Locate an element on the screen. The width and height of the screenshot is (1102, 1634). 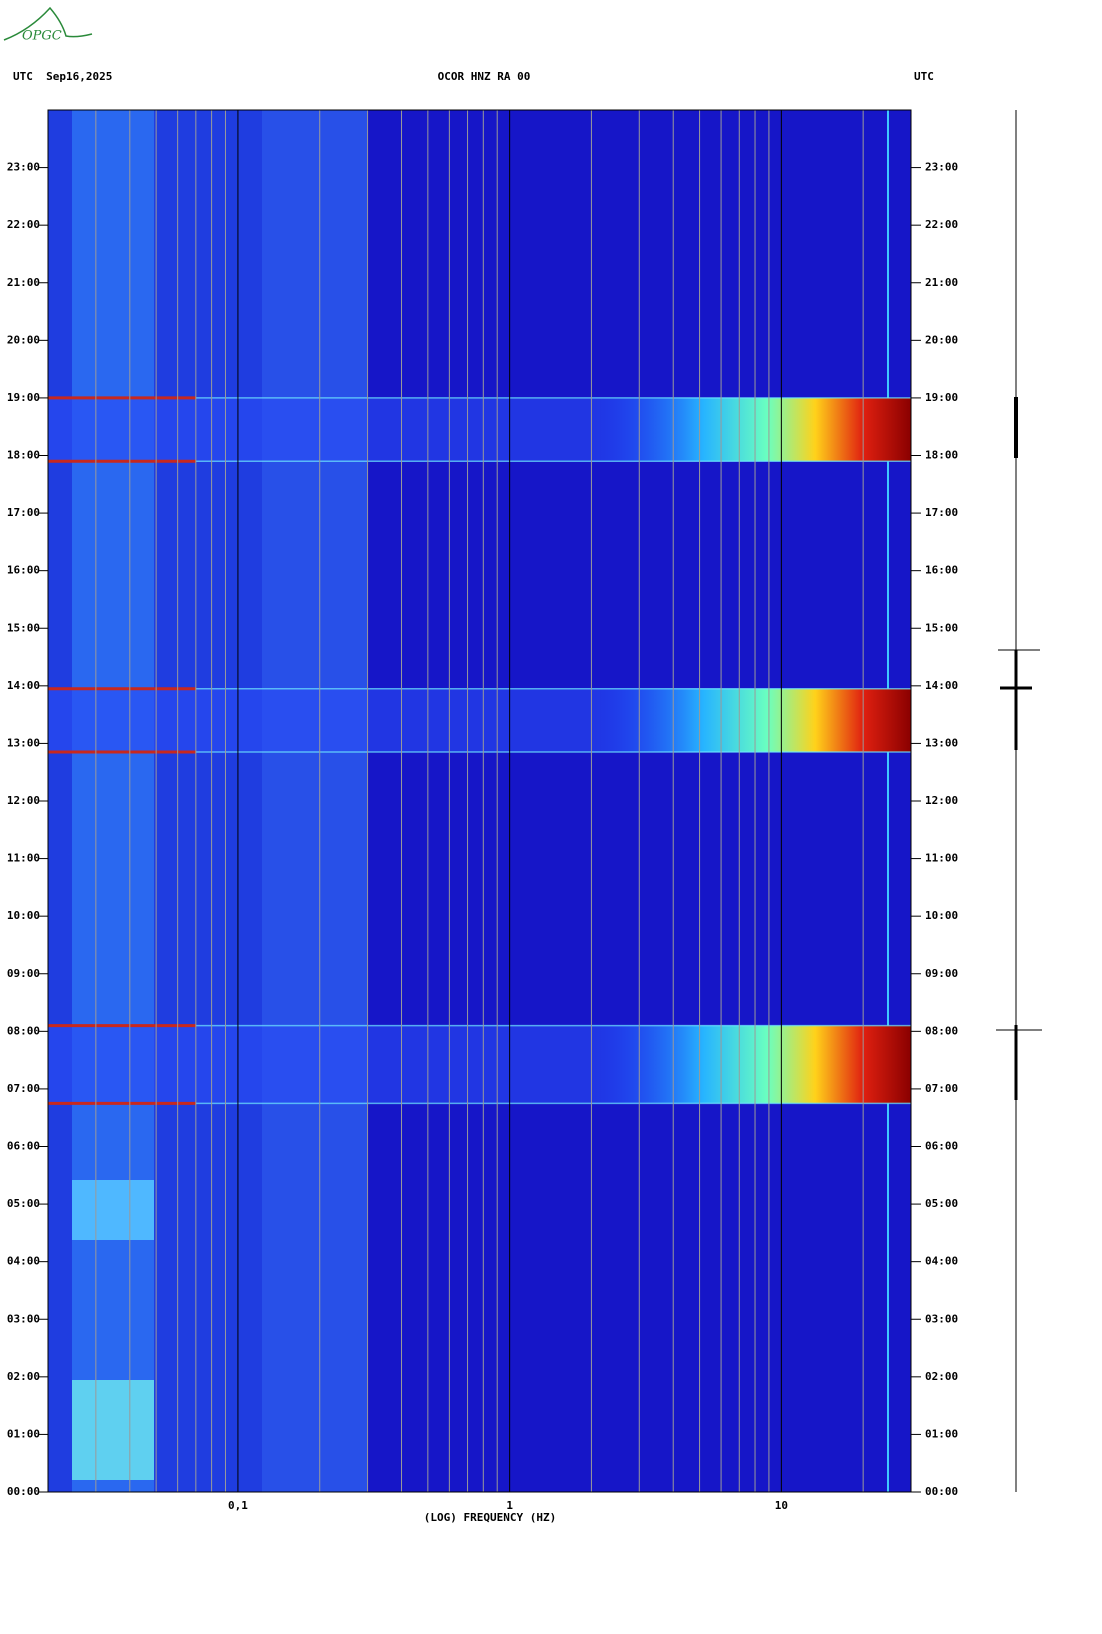
x-tick-label: 0,1 is located at coordinates (238, 1505).